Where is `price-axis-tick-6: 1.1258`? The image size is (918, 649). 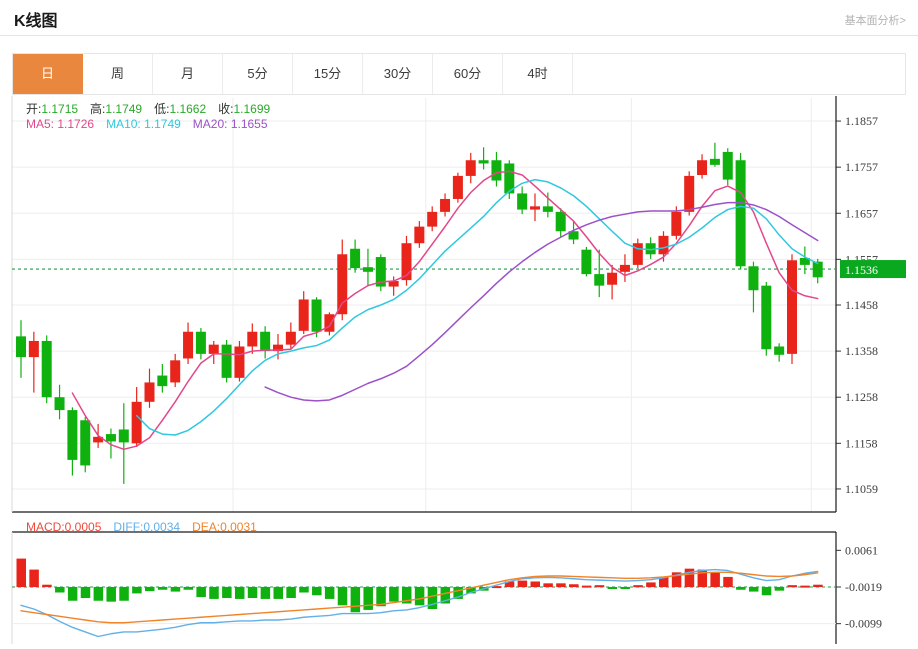
price-axis-tick-6: 1.1258 is located at coordinates (861, 397).